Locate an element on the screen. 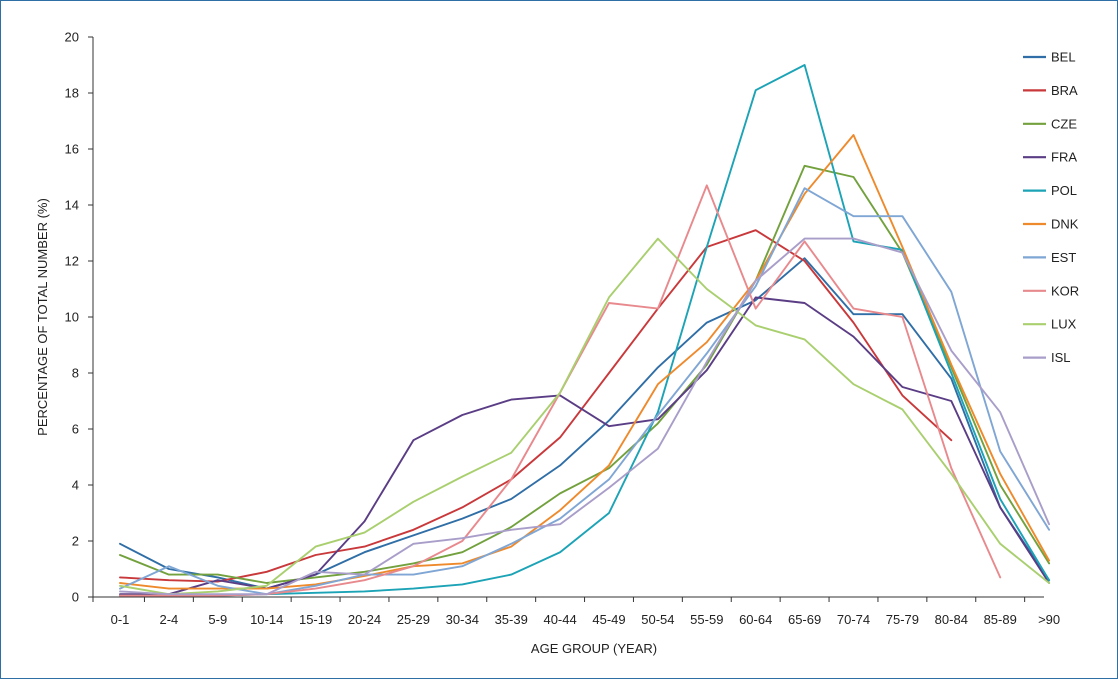  legend-label-pol: POL is located at coordinates (1064, 190).